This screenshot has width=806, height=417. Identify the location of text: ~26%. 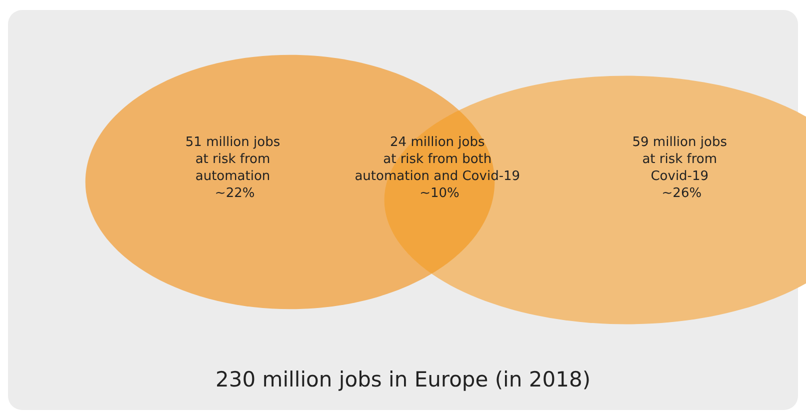
(682, 193).